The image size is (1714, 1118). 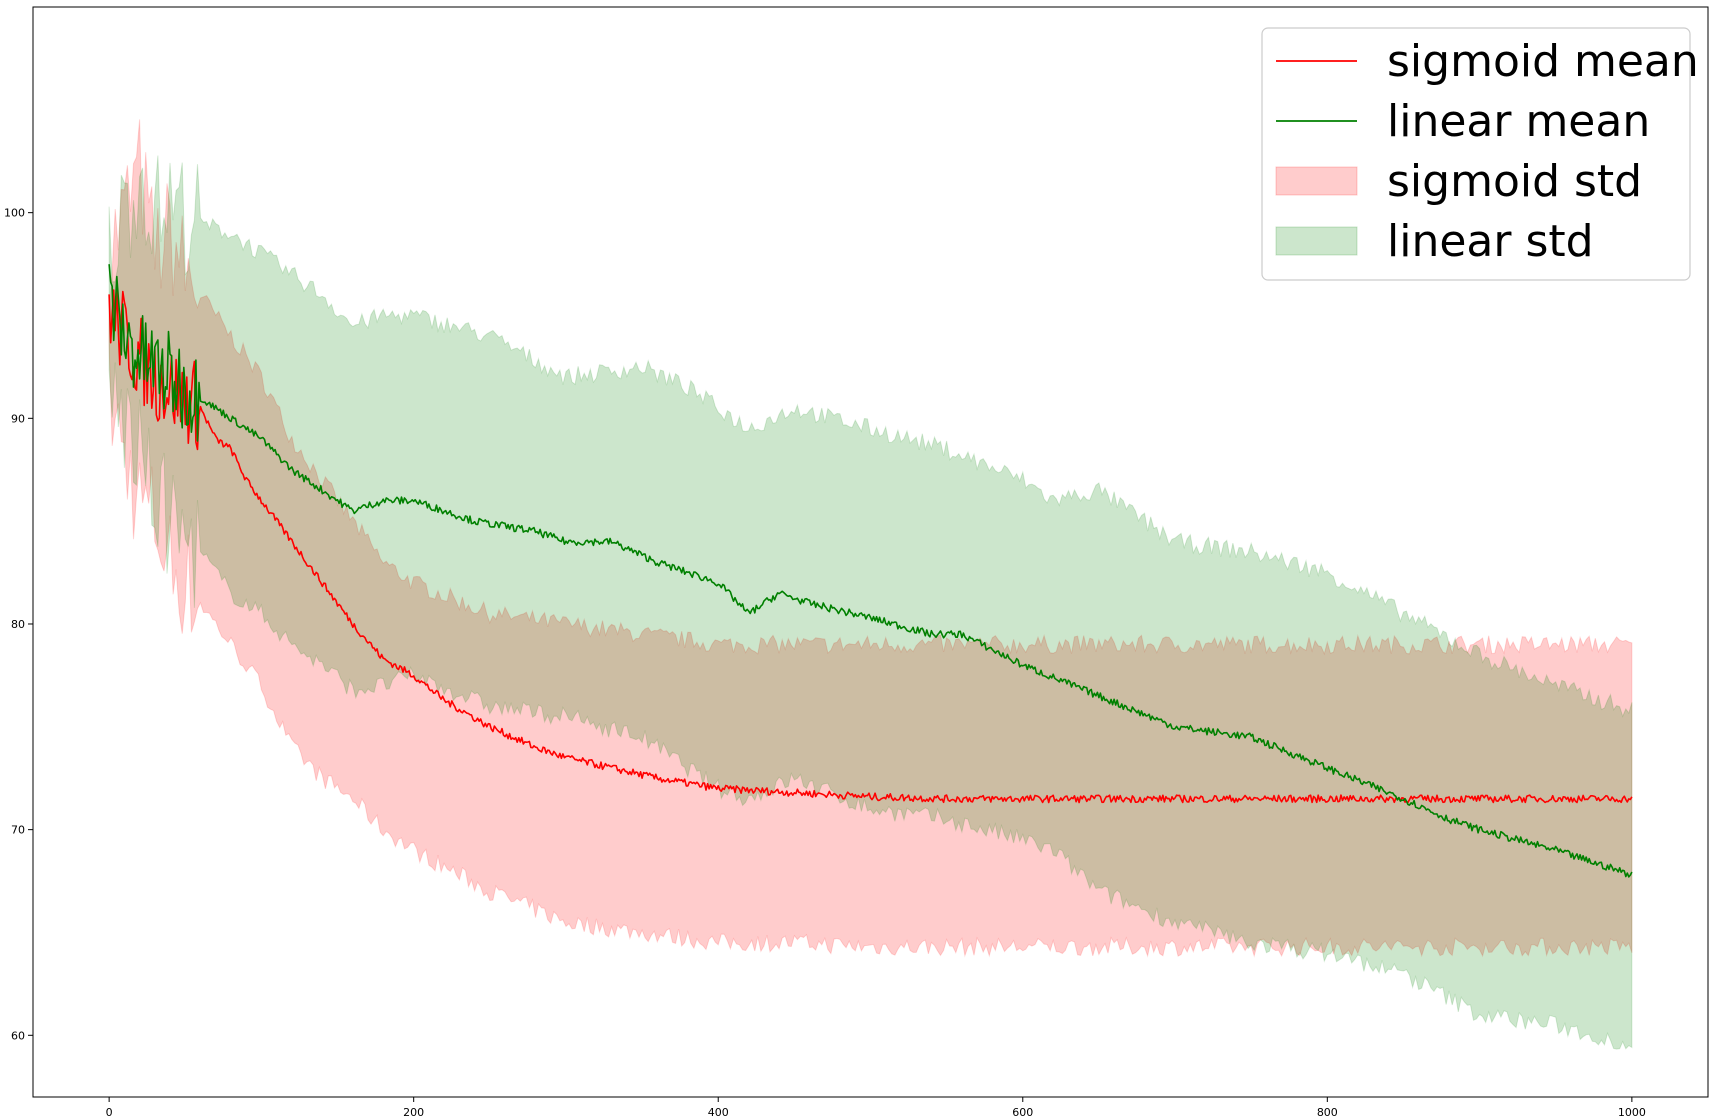 What do you see at coordinates (718, 1112) in the screenshot?
I see `x-tick-label: 400` at bounding box center [718, 1112].